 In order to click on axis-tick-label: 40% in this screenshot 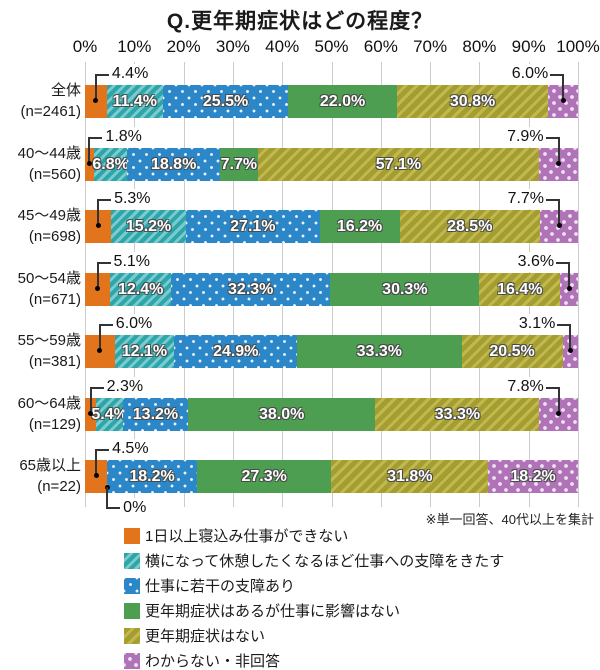, I will do `click(282, 46)`.